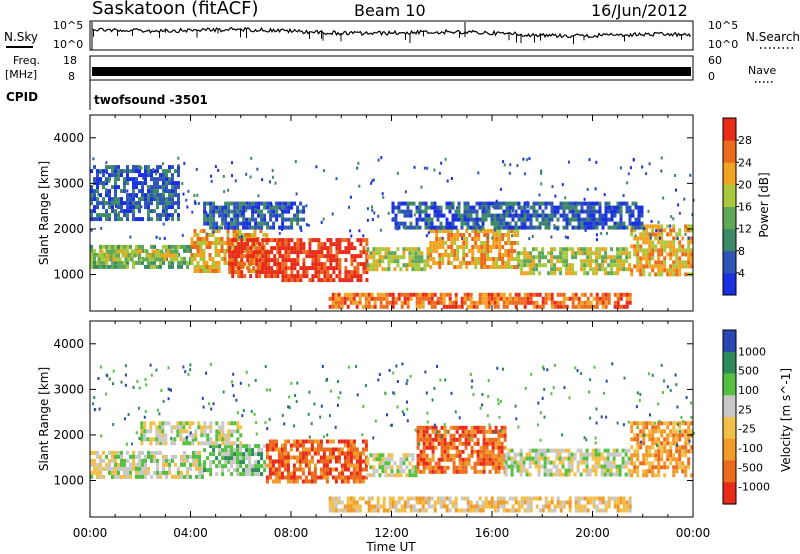  What do you see at coordinates (741, 273) in the screenshot?
I see `power-cbar-label-0: 4` at bounding box center [741, 273].